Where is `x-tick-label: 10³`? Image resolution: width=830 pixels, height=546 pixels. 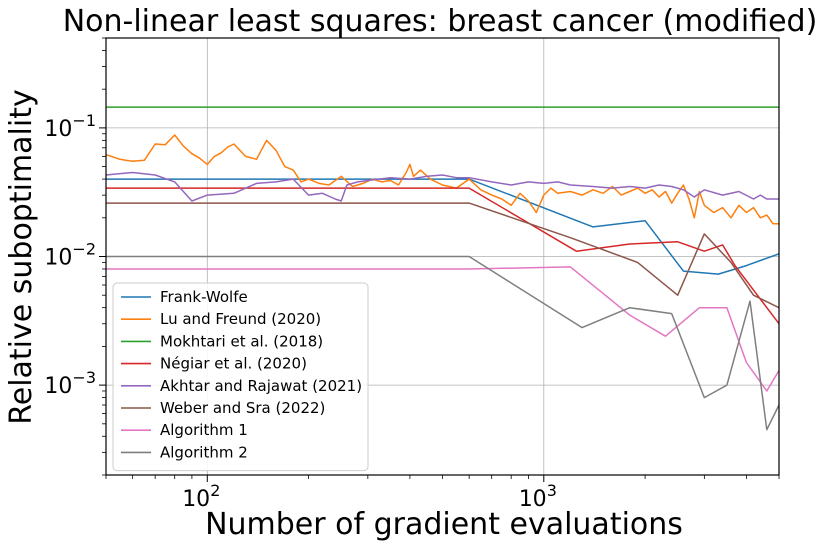 x-tick-label: 10³ is located at coordinates (538, 496).